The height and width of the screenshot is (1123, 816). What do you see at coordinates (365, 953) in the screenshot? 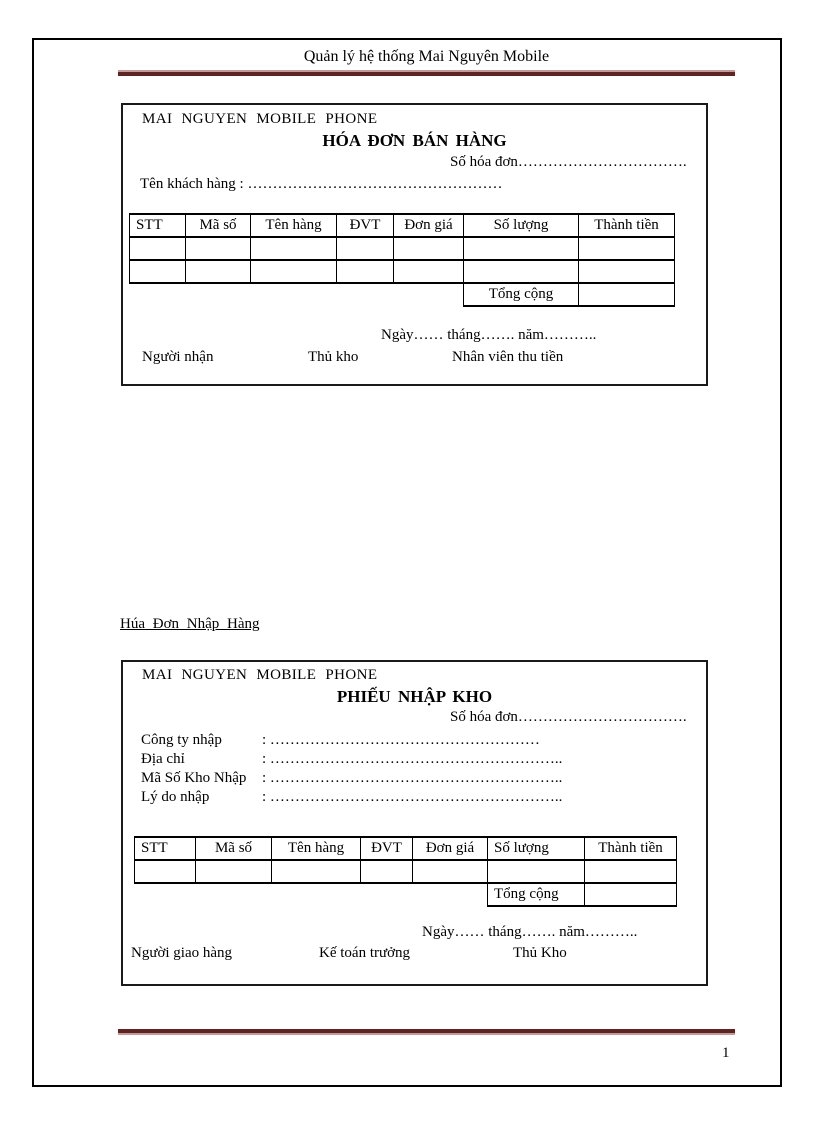
I see `signature-ke-toan-truong: Kế toán trưởng` at bounding box center [365, 953].